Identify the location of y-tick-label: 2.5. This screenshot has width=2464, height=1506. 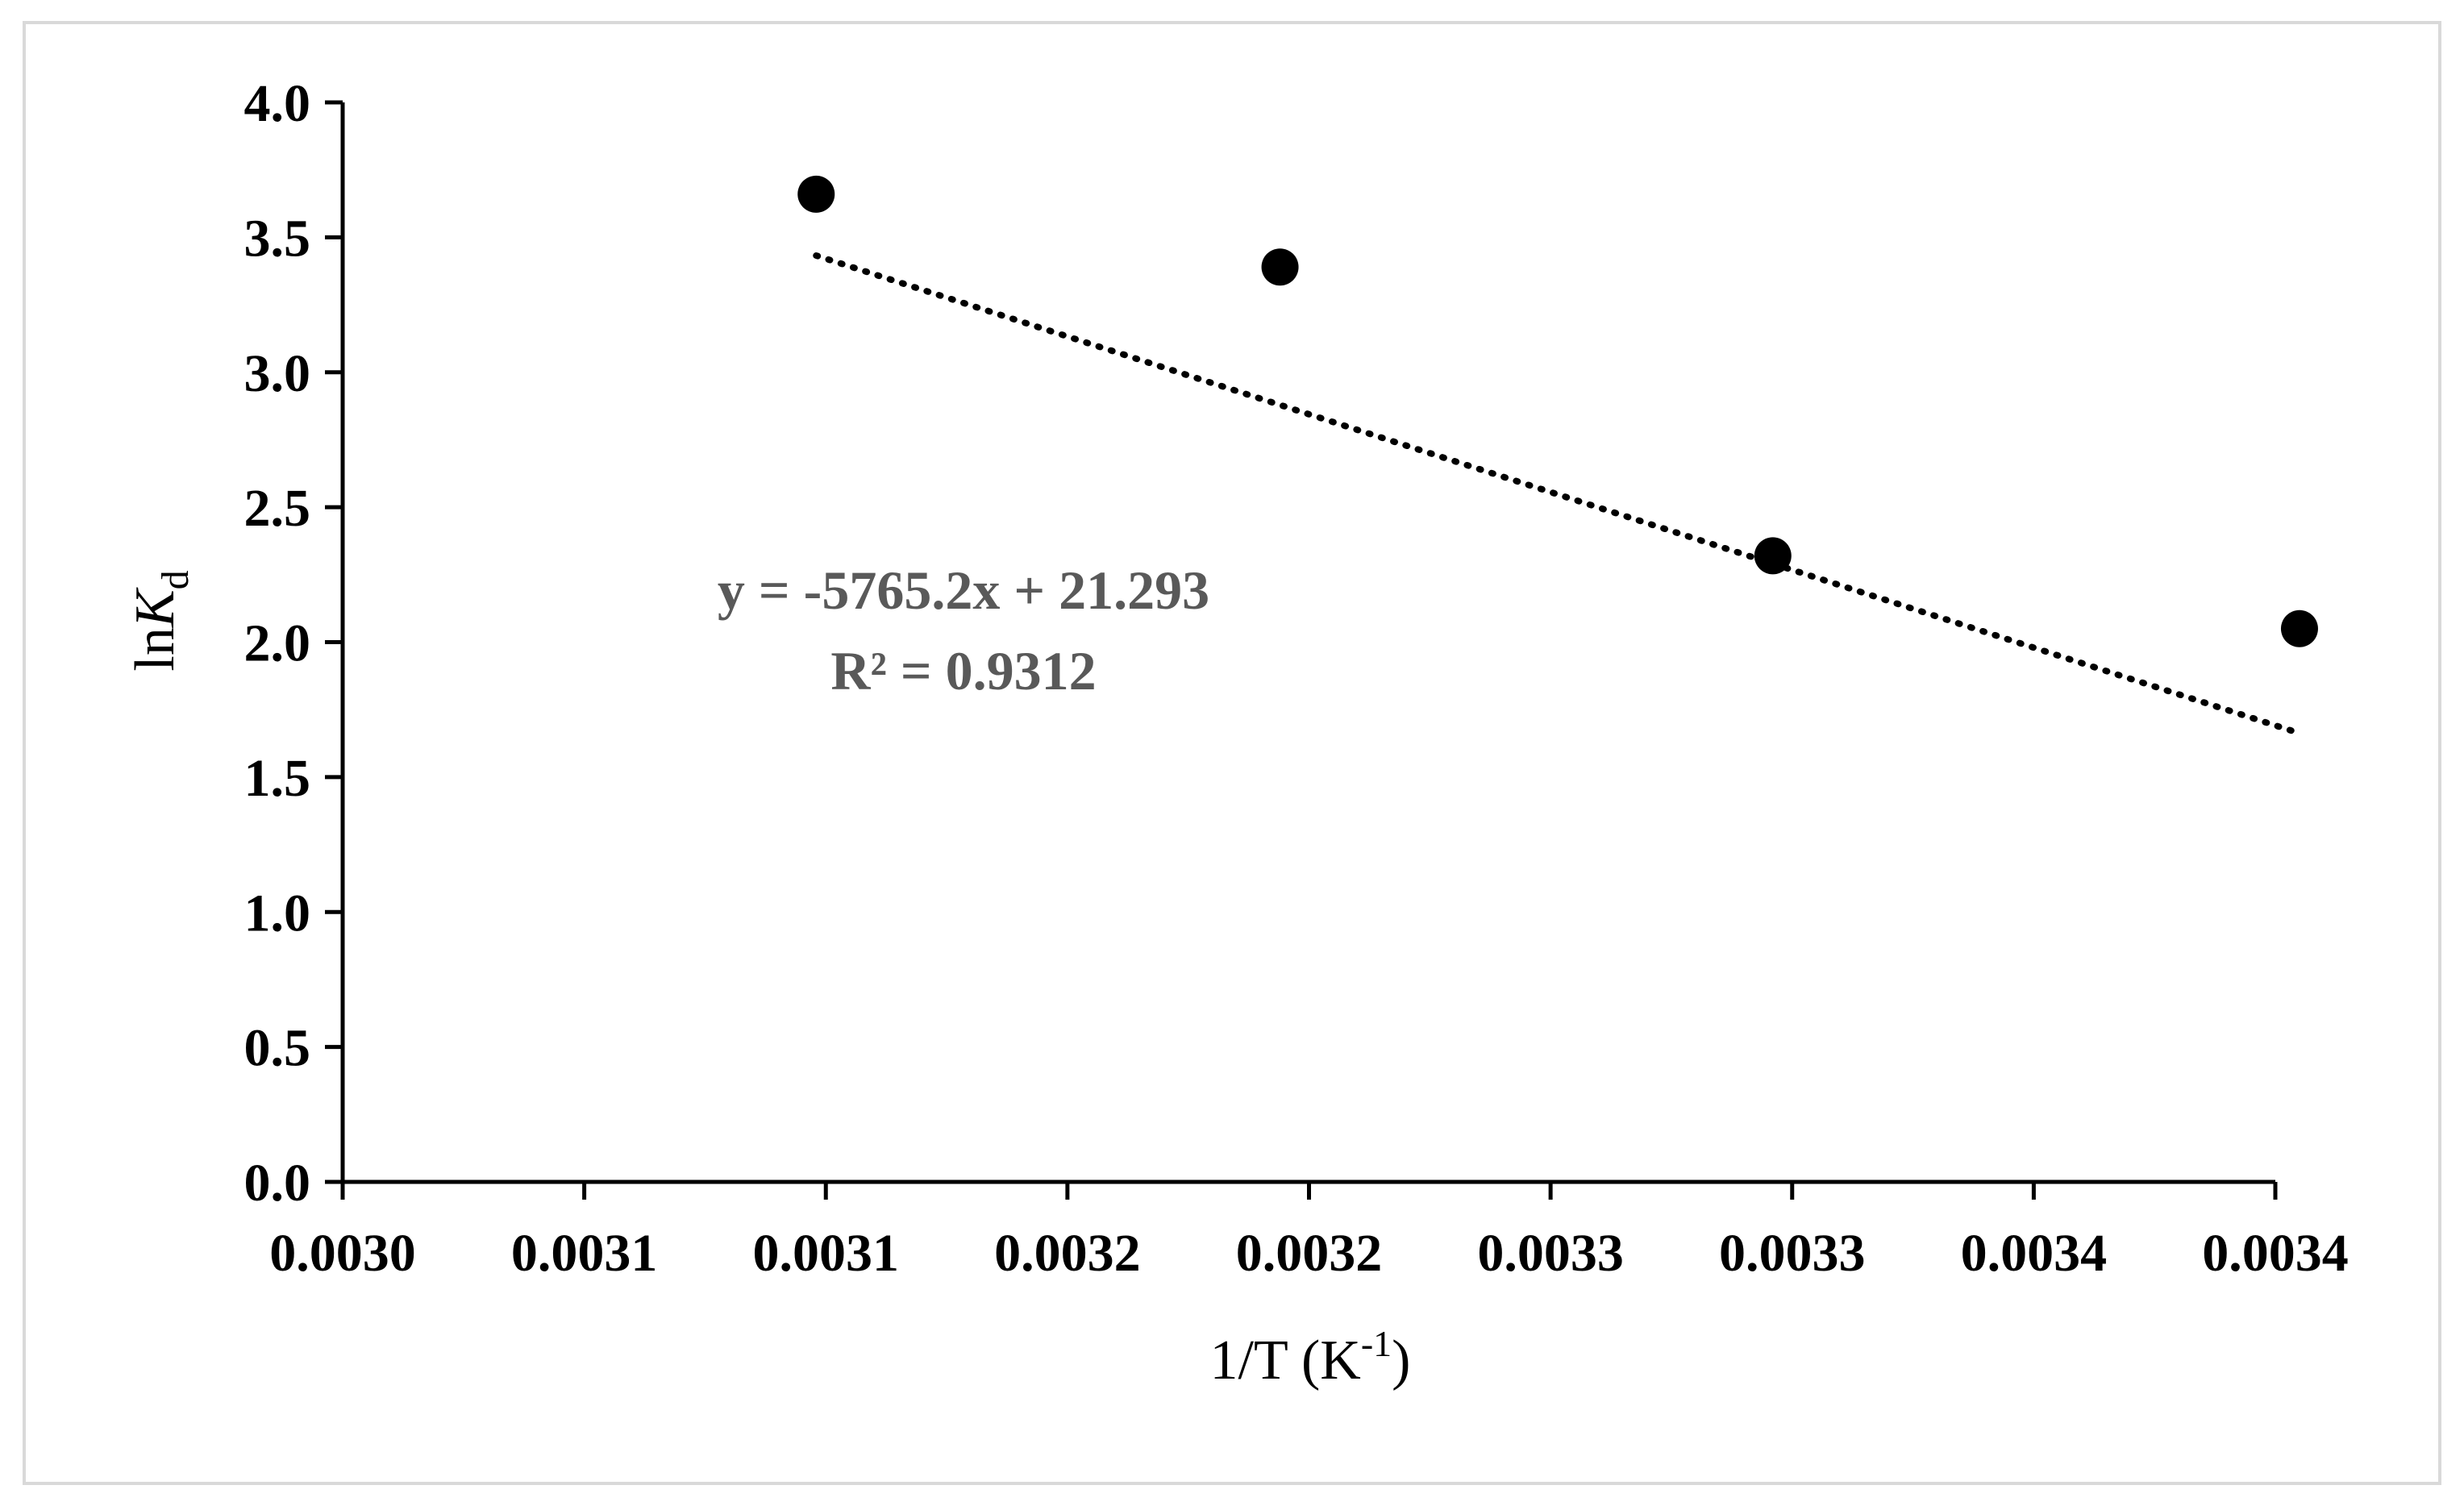
(277, 508).